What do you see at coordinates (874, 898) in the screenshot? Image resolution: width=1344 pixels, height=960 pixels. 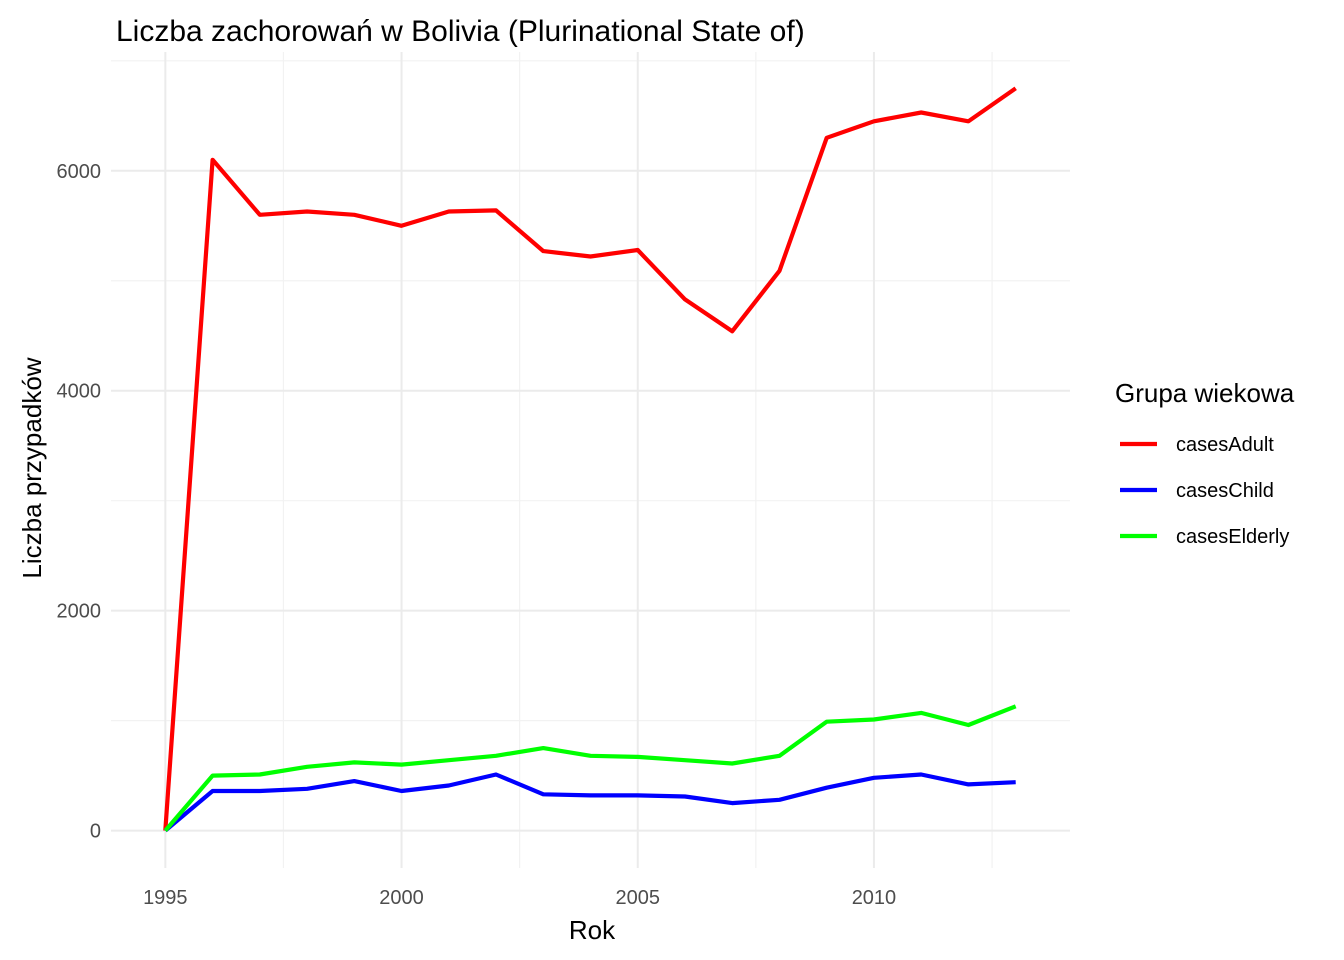 I see `x-tick-label: 2010` at bounding box center [874, 898].